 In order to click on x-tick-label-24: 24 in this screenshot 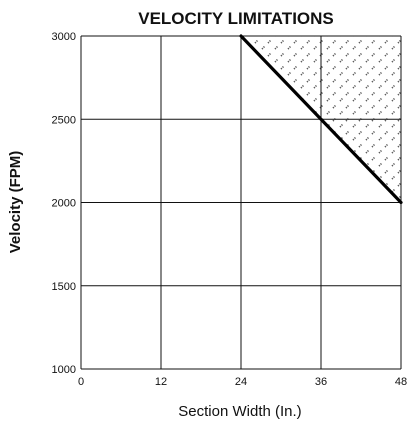, I will do `click(241, 382)`.